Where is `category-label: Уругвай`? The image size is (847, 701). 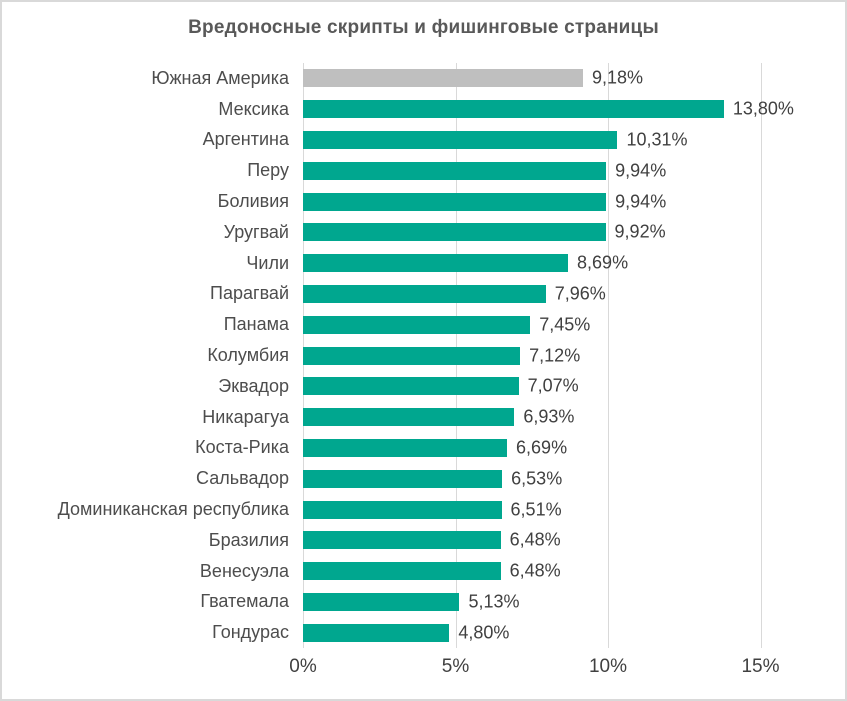 category-label: Уругвай is located at coordinates (256, 231).